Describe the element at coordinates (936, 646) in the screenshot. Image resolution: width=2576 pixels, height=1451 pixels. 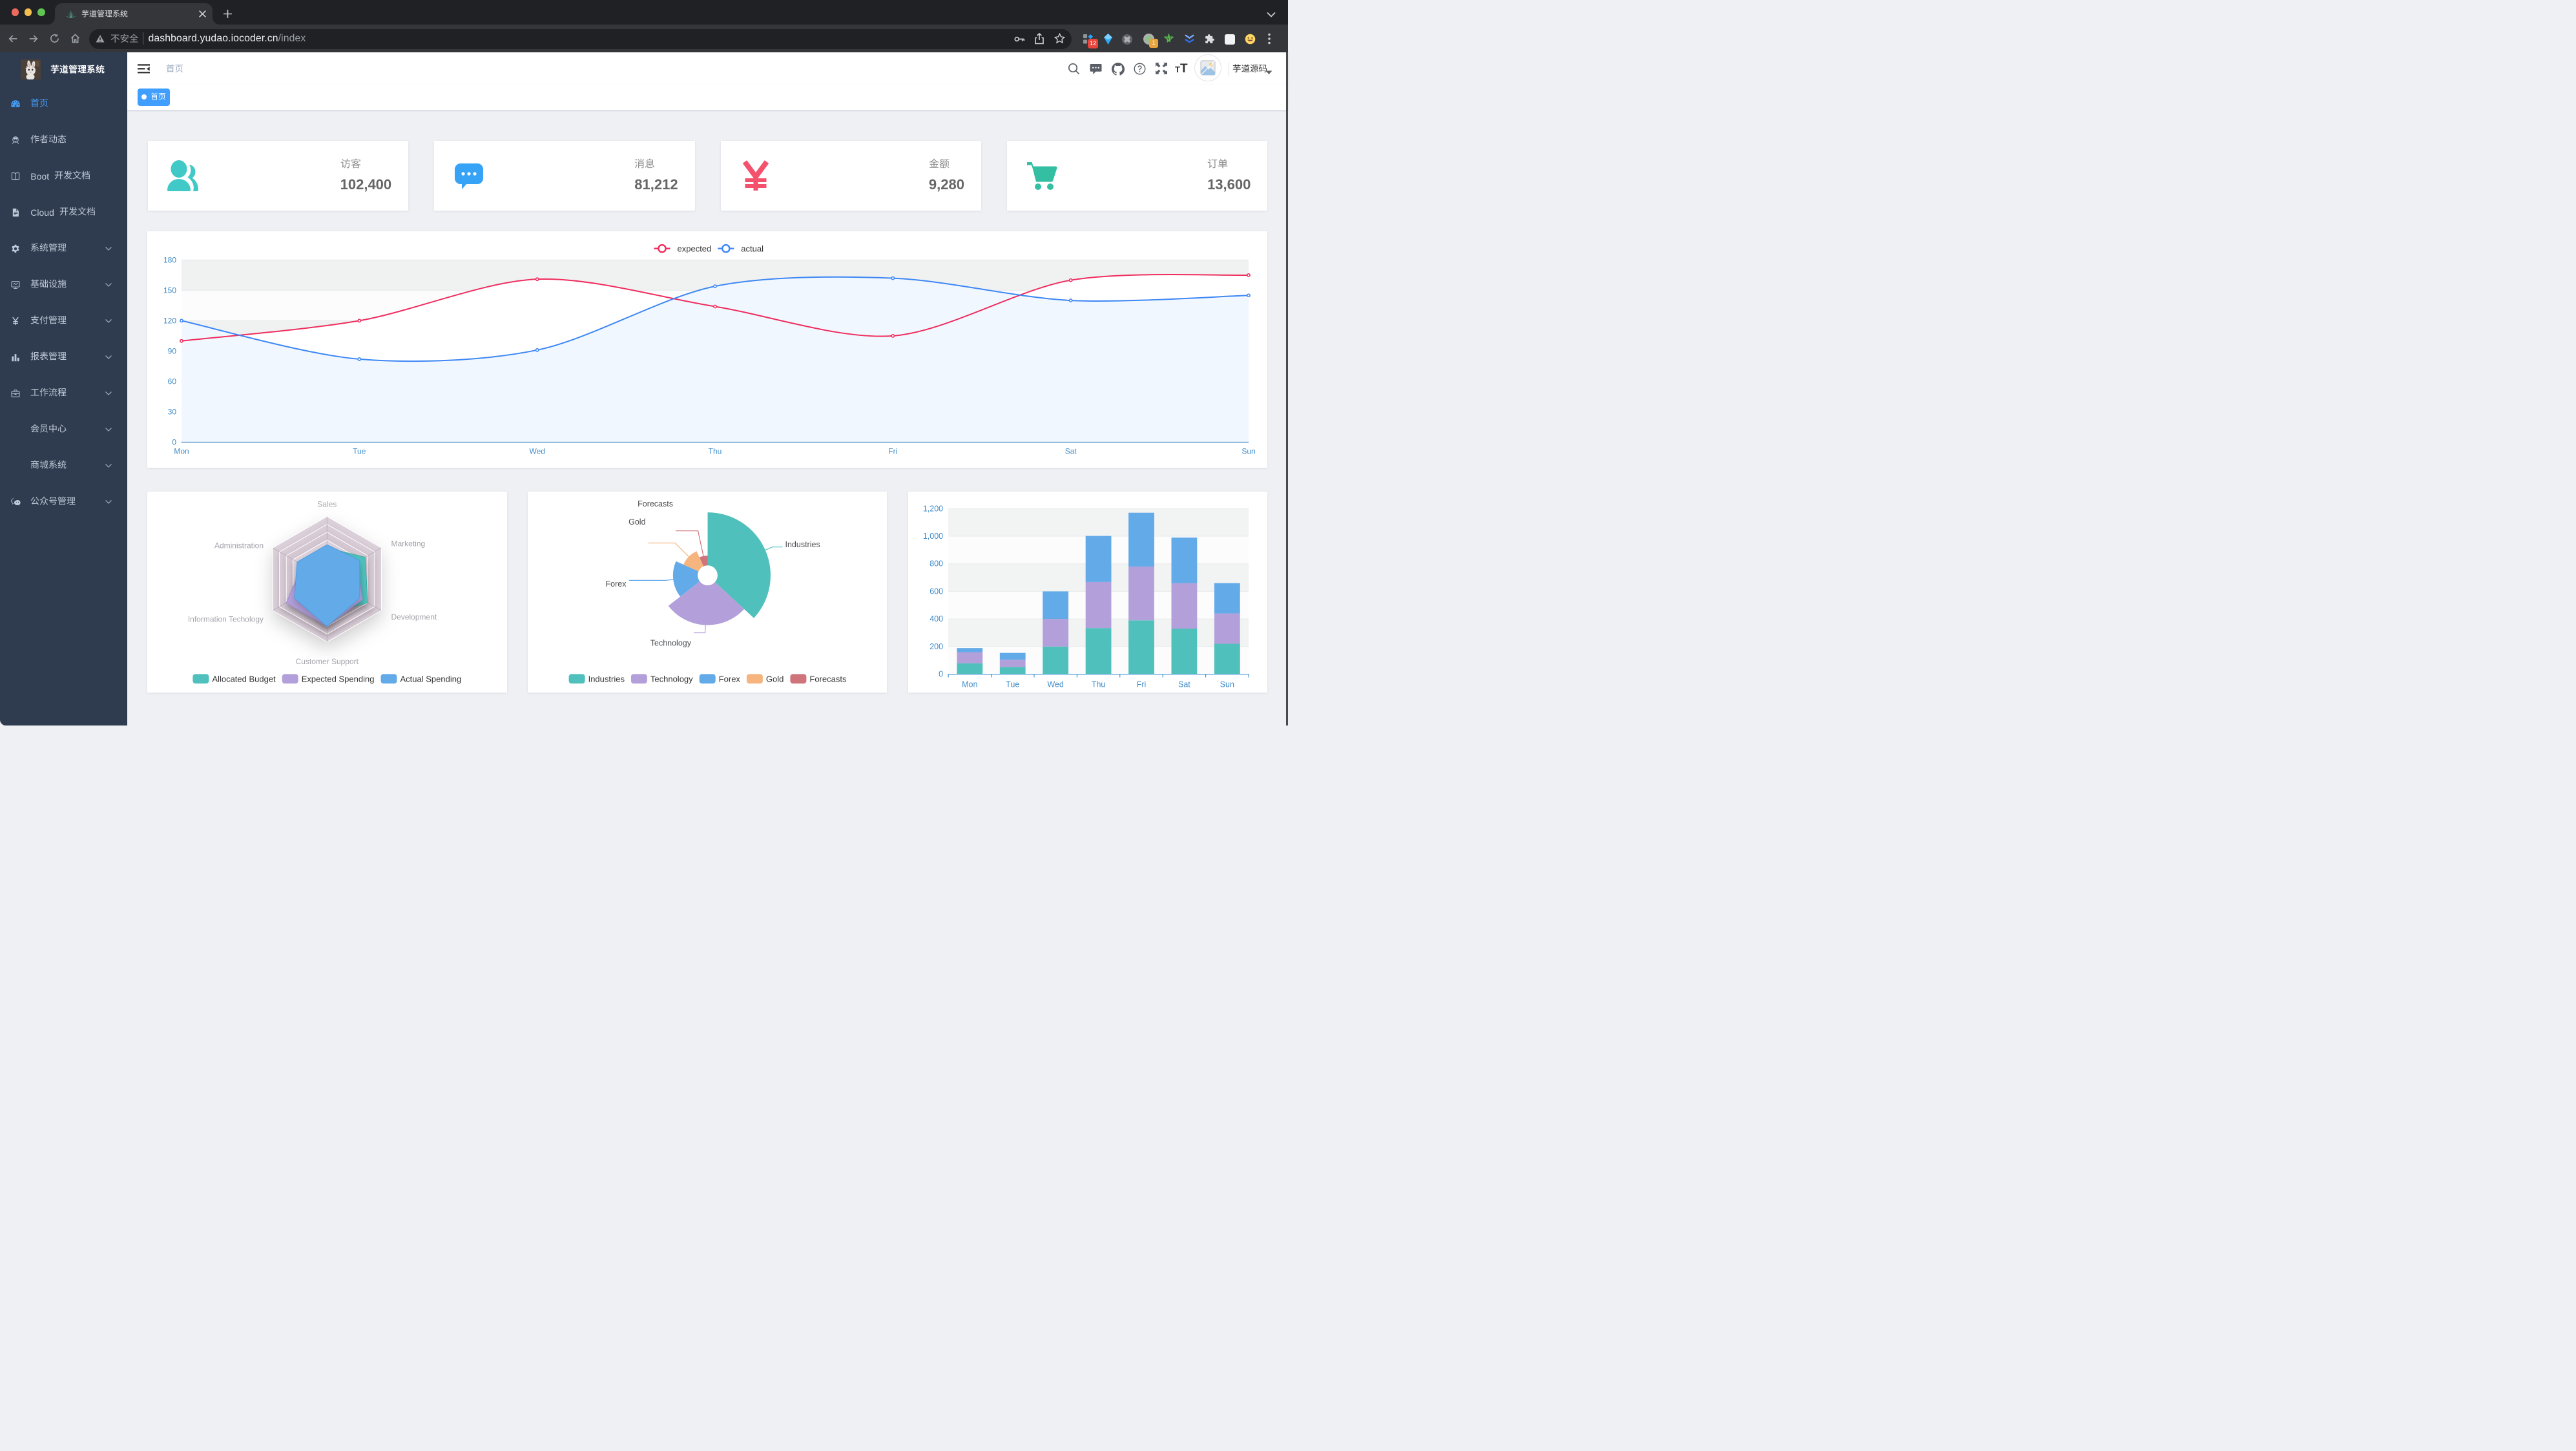
I see `svg-text: 200` at that location.